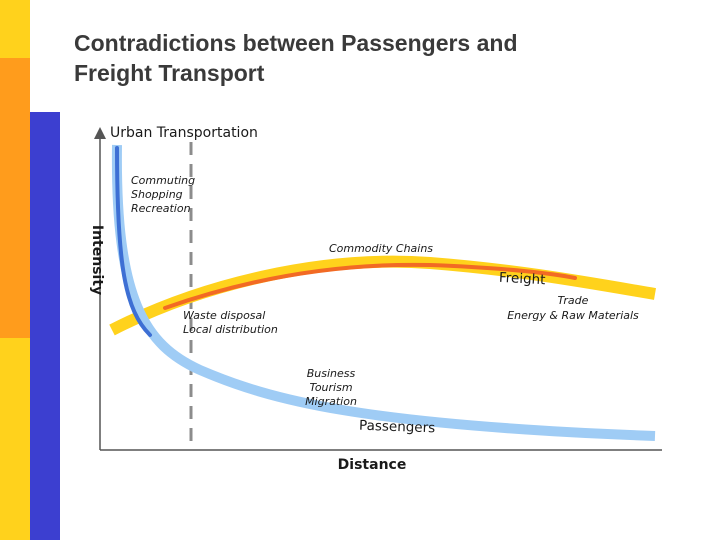 Image resolution: width=720 pixels, height=540 pixels. Describe the element at coordinates (15, 198) in the screenshot. I see `sidebar-orange-band` at that location.